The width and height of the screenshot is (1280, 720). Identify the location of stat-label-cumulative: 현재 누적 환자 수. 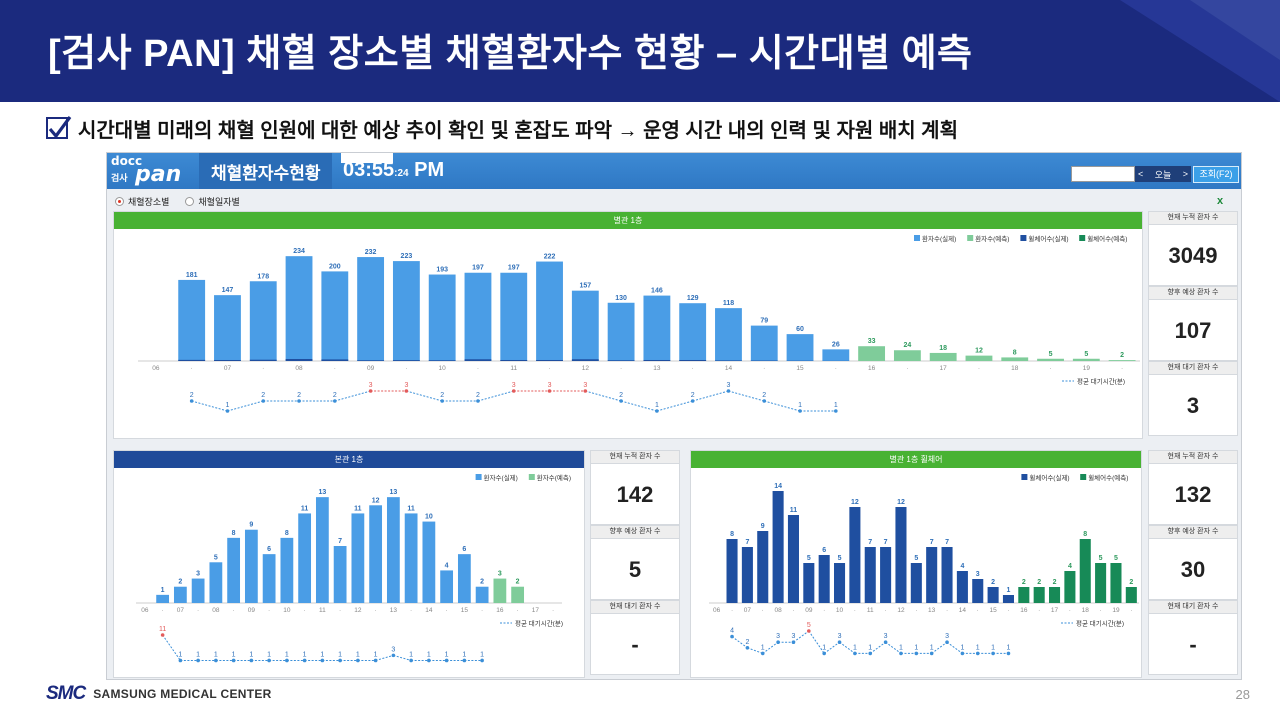
(1193, 218).